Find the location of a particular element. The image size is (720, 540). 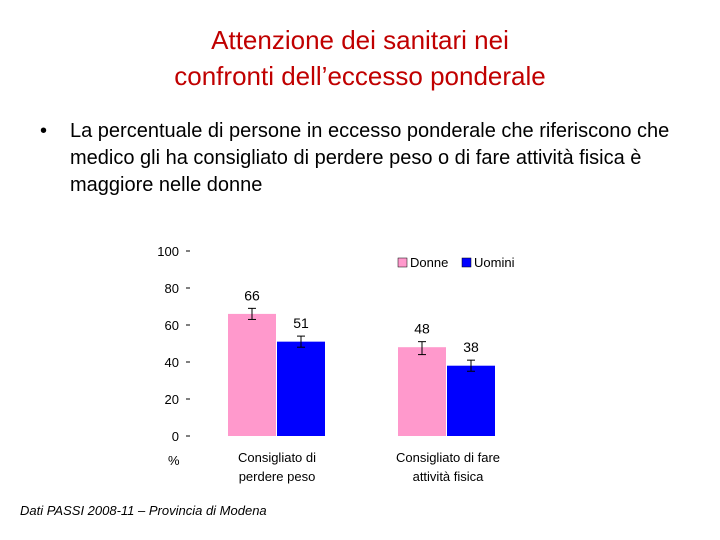

legend-label-donne: Donne is located at coordinates (429, 262).